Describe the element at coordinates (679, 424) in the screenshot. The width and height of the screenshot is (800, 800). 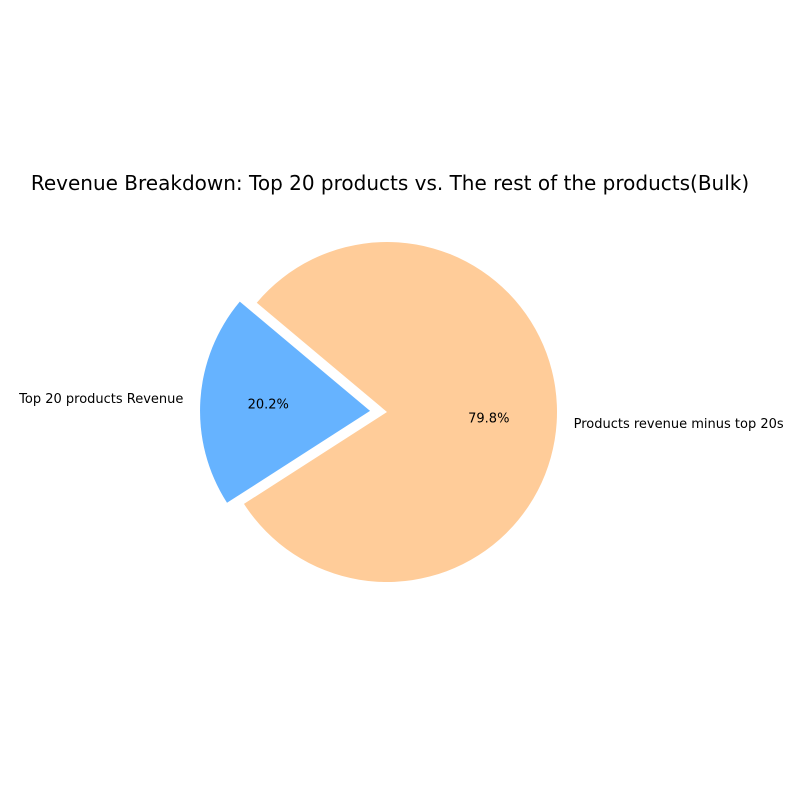
I see `slice-category-label-2: Products revenue minus top 20s` at that location.